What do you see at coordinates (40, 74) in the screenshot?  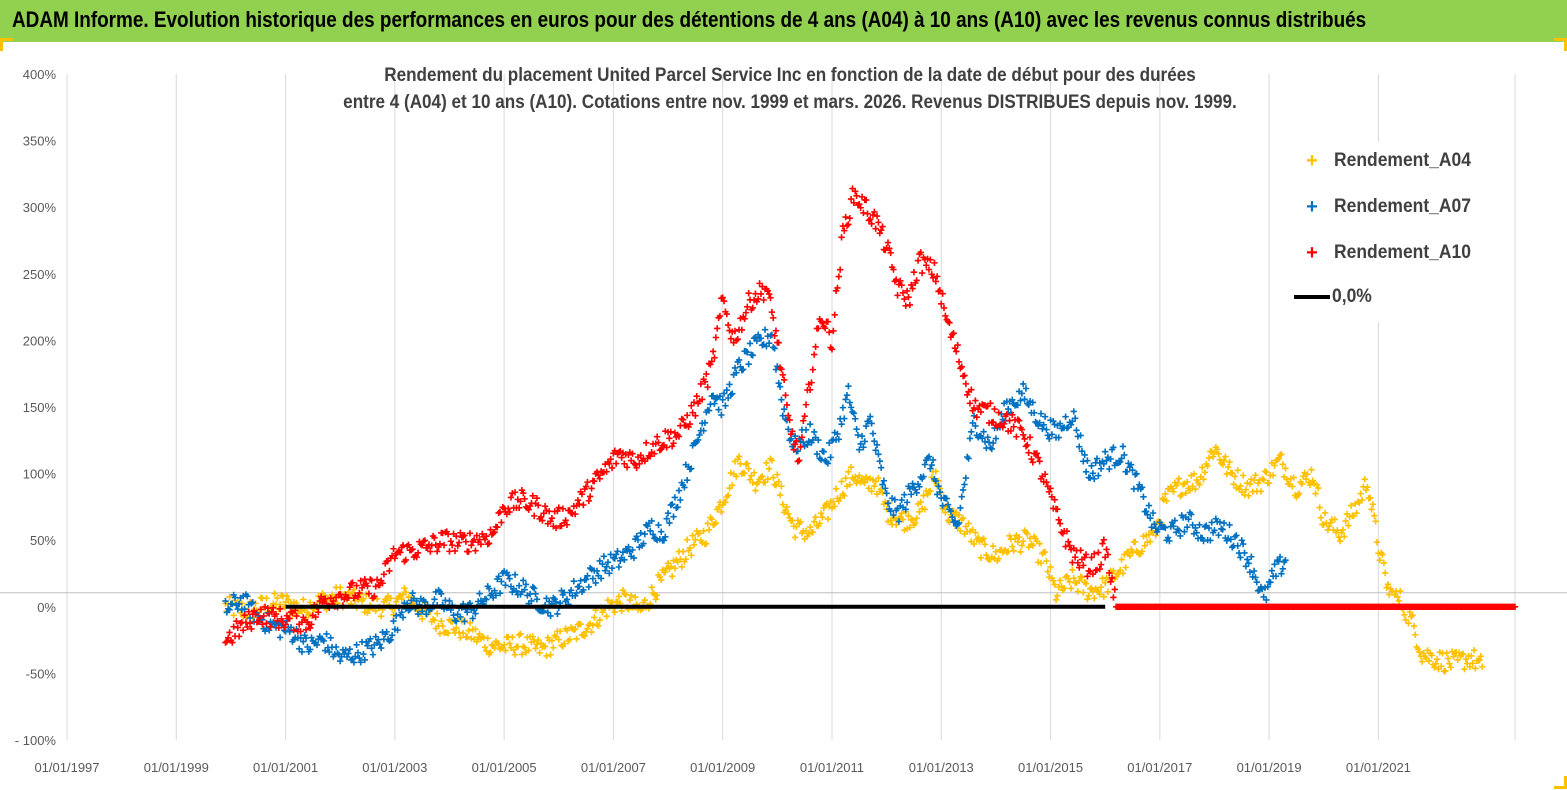 I see `y-tick-label: 400%` at bounding box center [40, 74].